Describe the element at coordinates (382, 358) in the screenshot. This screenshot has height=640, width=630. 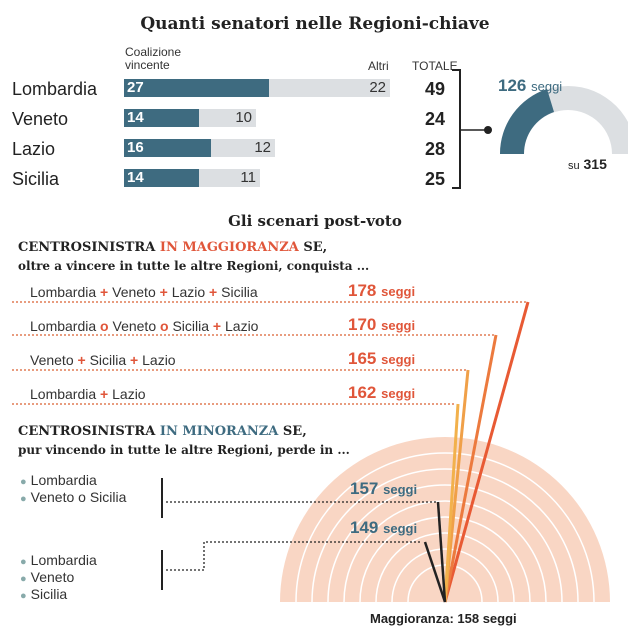
I see `scenario-3-seats: 165 seggi` at that location.